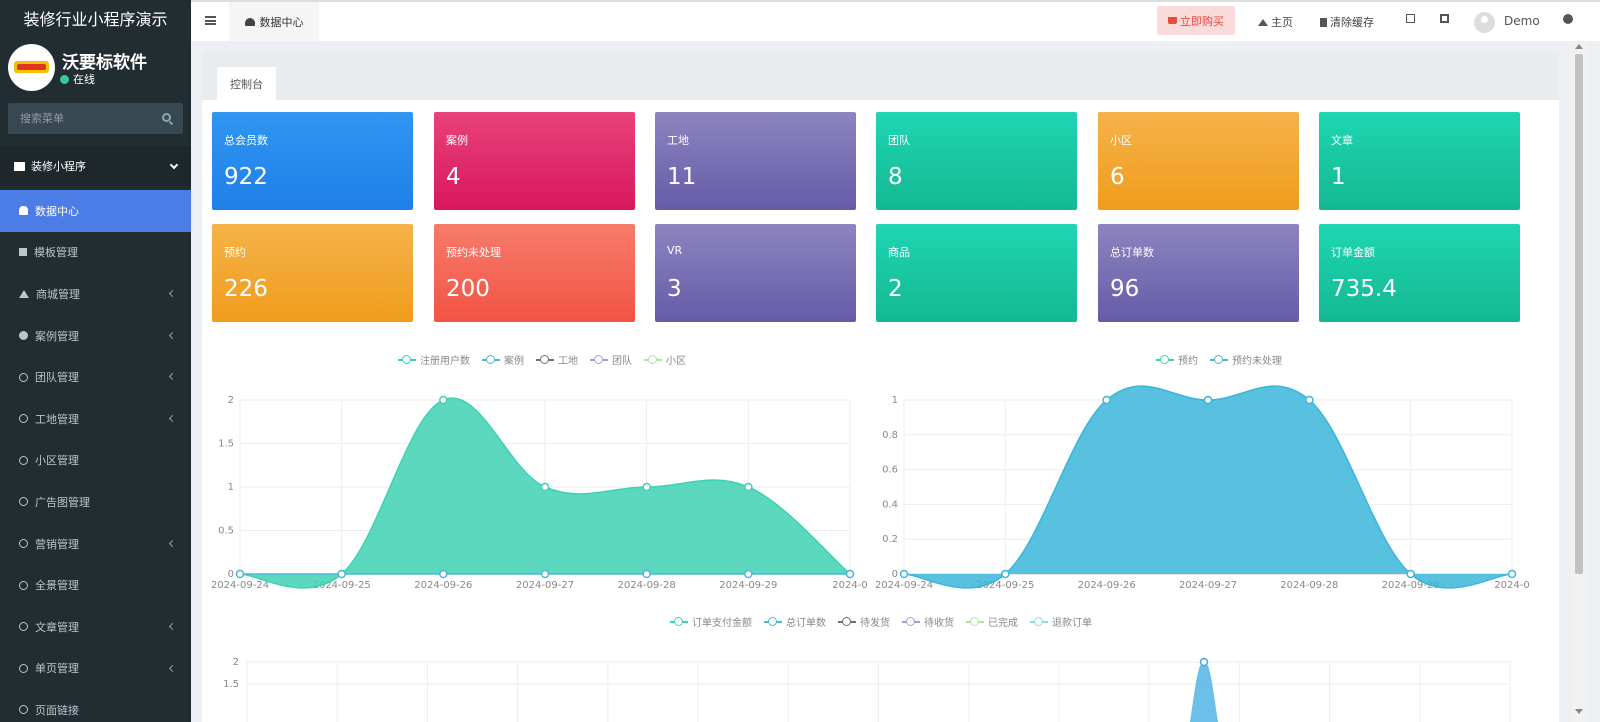  What do you see at coordinates (1484, 22) in the screenshot?
I see `user-avatar` at bounding box center [1484, 22].